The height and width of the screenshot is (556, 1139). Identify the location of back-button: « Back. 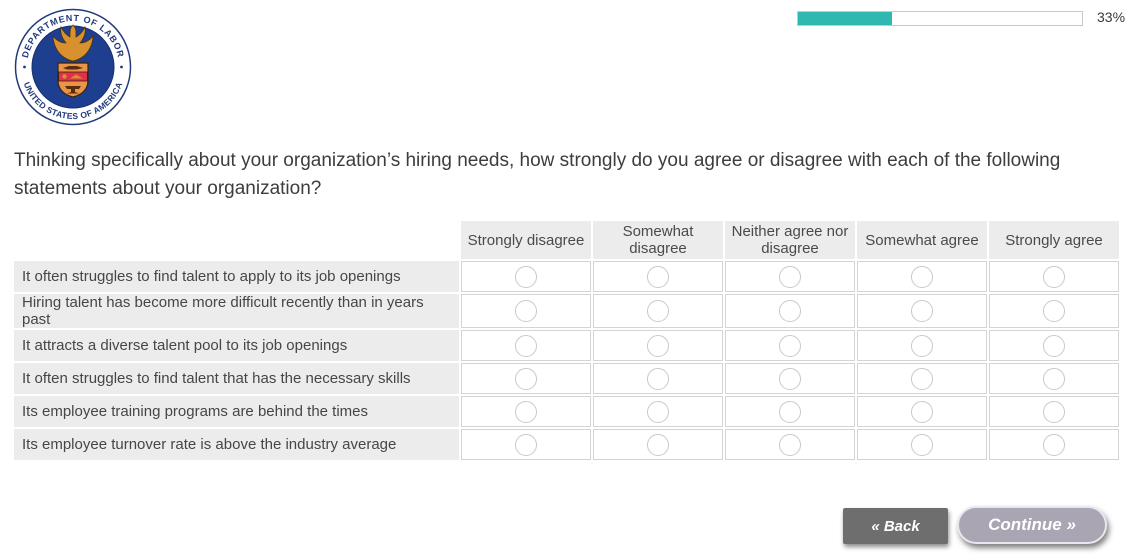
(895, 526).